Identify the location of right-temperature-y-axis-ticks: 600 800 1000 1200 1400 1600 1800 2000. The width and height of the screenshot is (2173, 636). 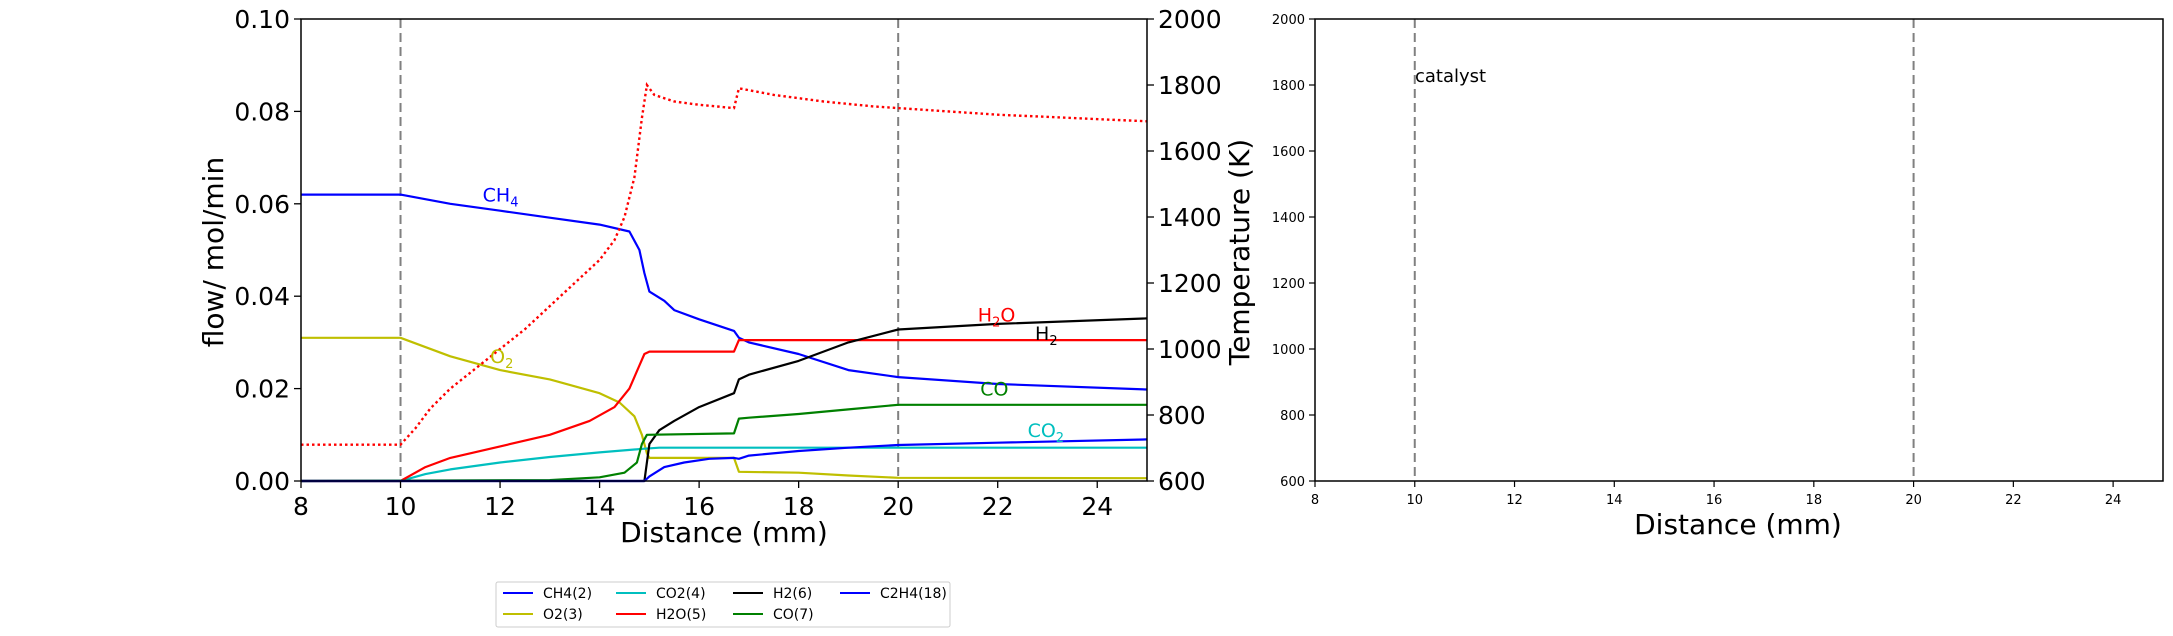
(1293, 251).